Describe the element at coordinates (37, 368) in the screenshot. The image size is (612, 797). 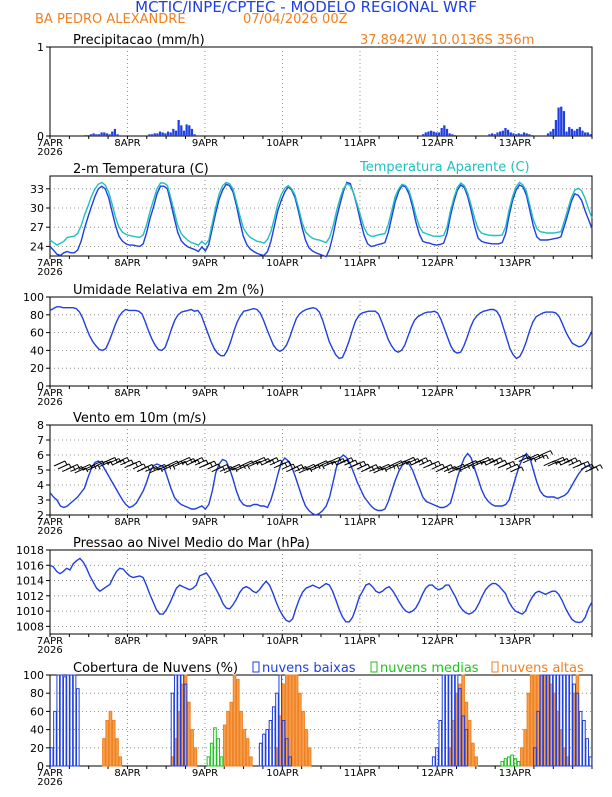
I see `y-tick-label: 20` at that location.